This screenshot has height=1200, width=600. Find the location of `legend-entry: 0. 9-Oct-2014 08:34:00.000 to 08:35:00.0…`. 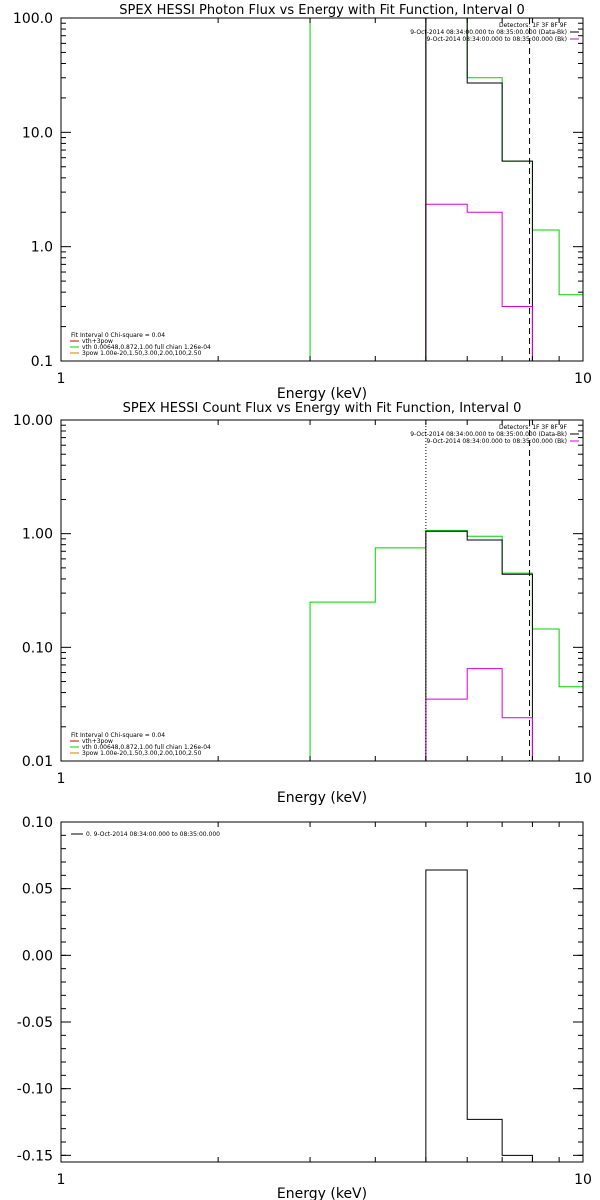

legend-entry: 0. 9-Oct-2014 08:34:00.000 to 08:35:00.0… is located at coordinates (153, 834).